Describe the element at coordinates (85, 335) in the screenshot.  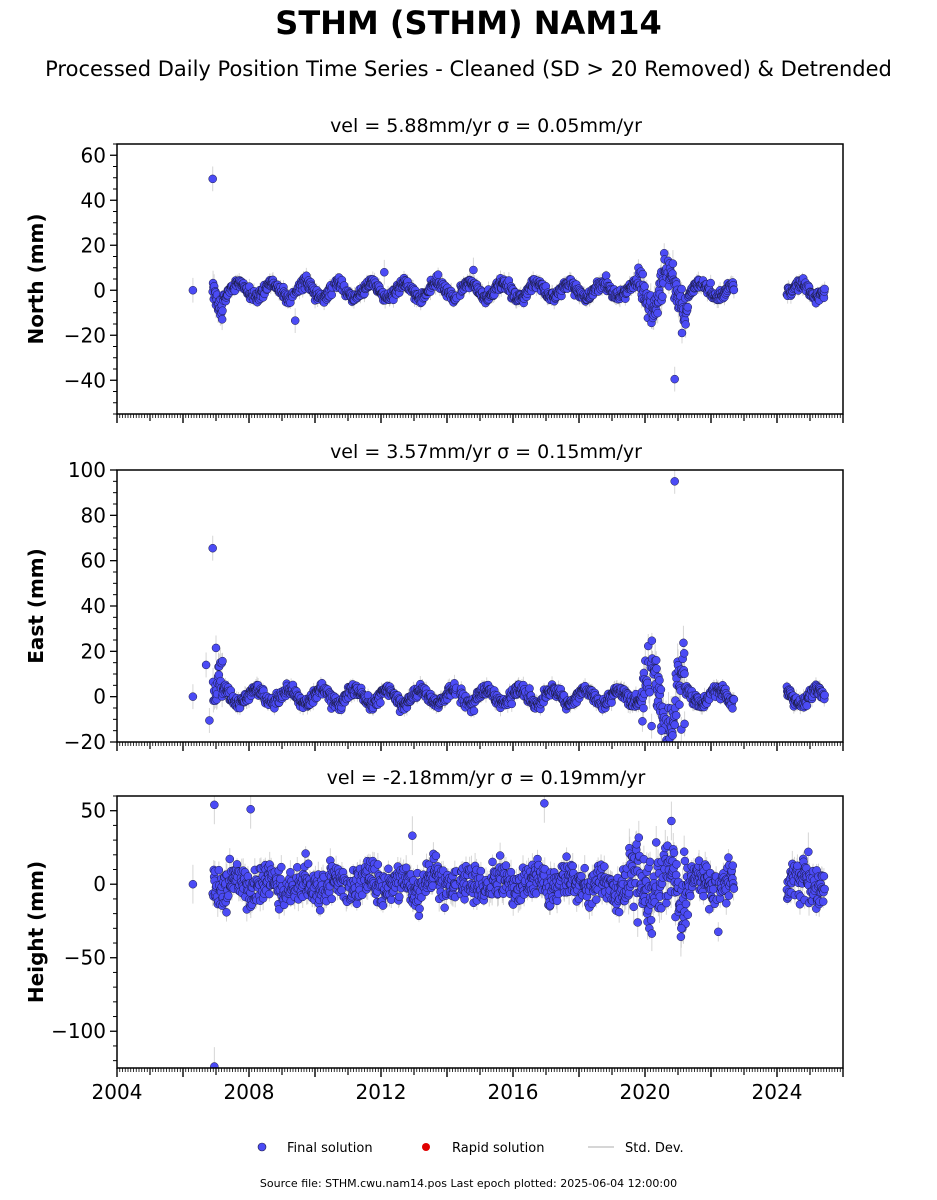
I see `north-ytick-label: −20` at that location.